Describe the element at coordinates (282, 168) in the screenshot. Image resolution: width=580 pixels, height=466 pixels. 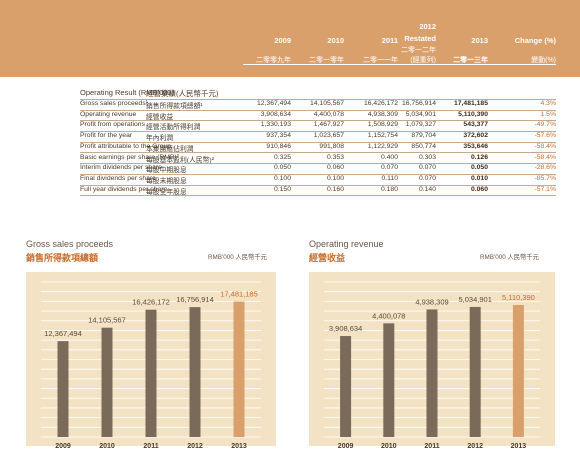
I see `row-value: 0.050` at that location.